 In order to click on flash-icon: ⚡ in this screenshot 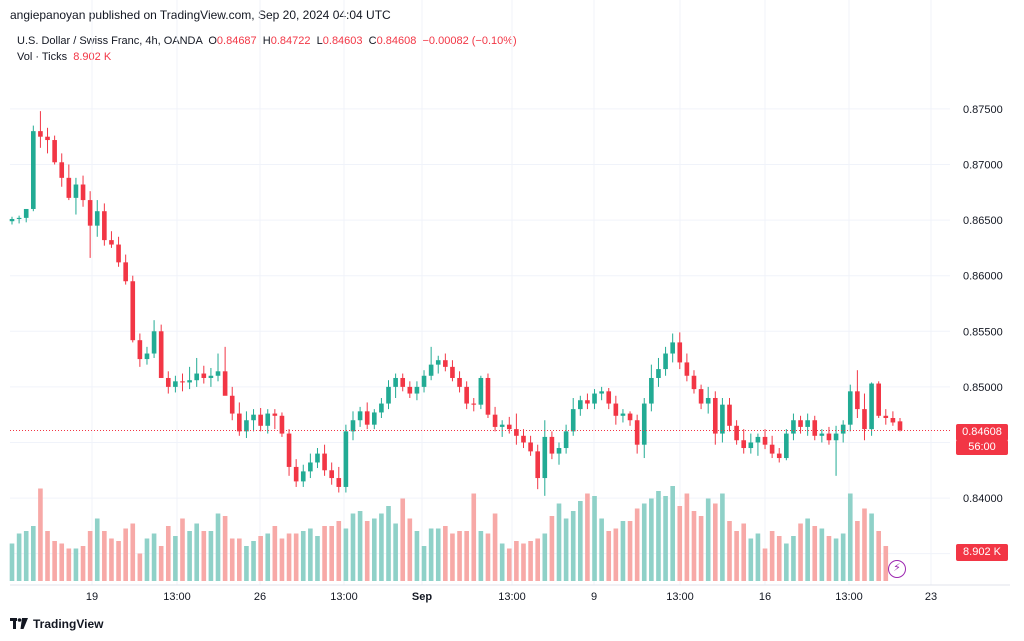, I will do `click(897, 569)`.